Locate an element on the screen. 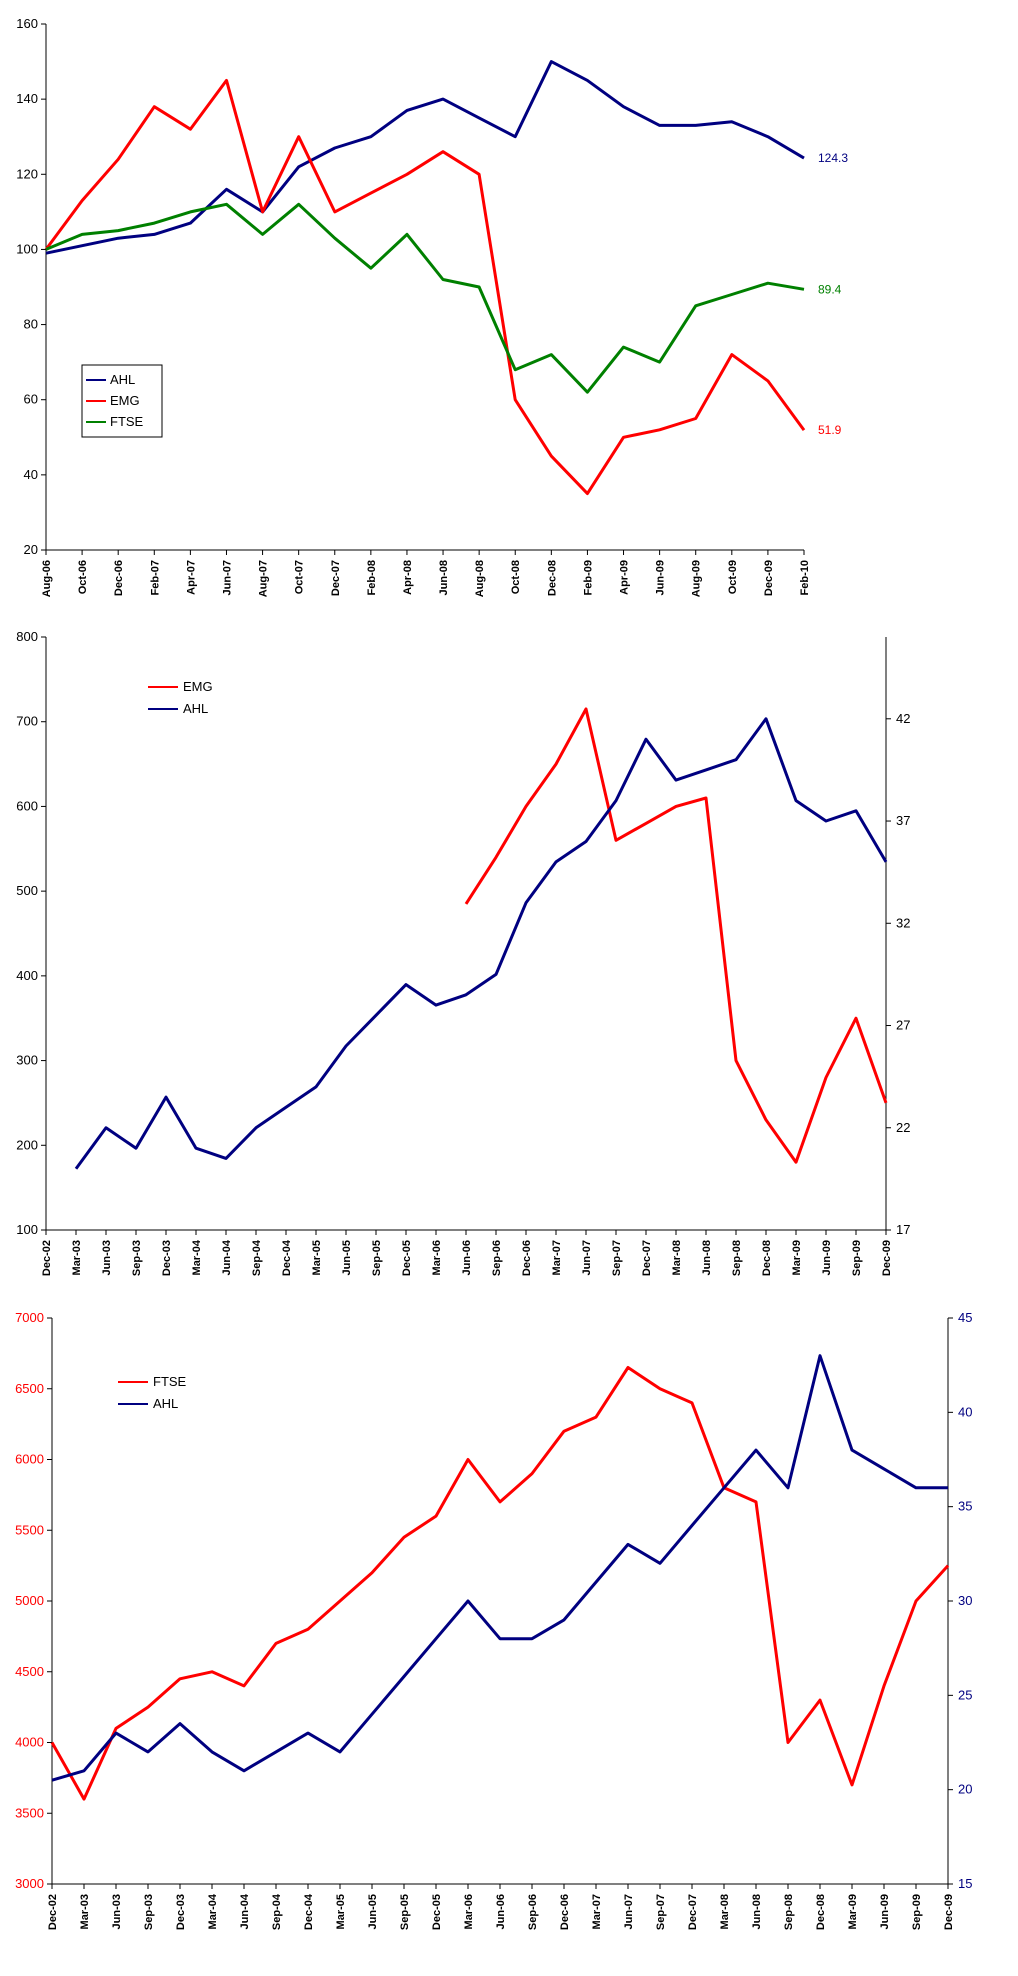  y-tick-label: 3000 is located at coordinates (29, 1883).